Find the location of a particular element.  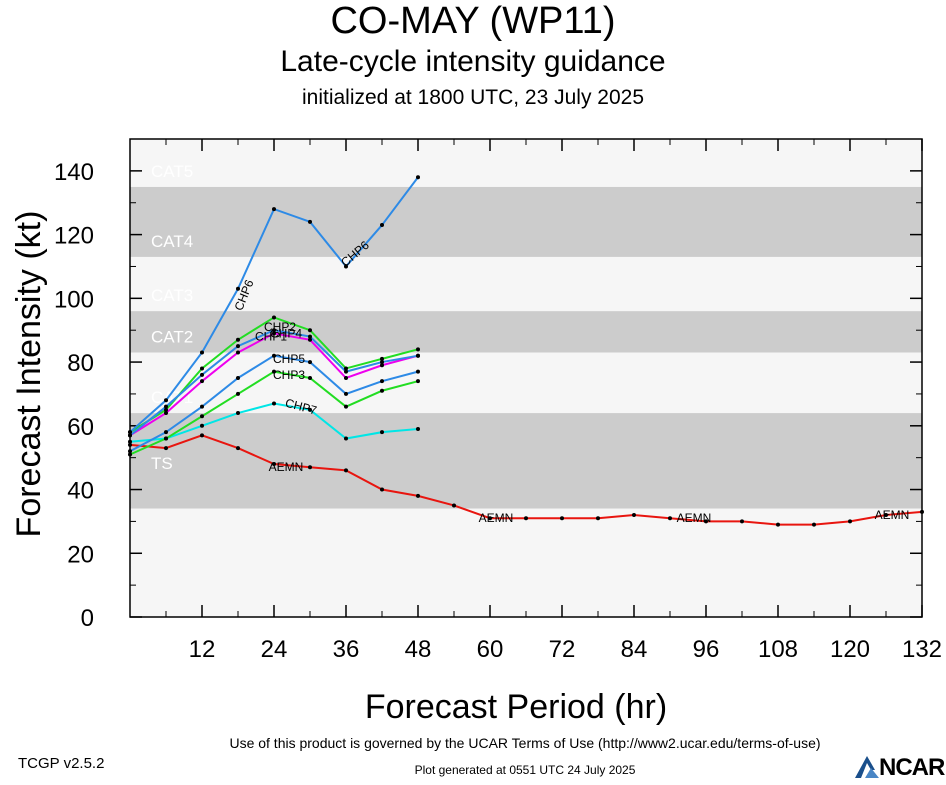

y-tick-label: 40 is located at coordinates (80, 491).